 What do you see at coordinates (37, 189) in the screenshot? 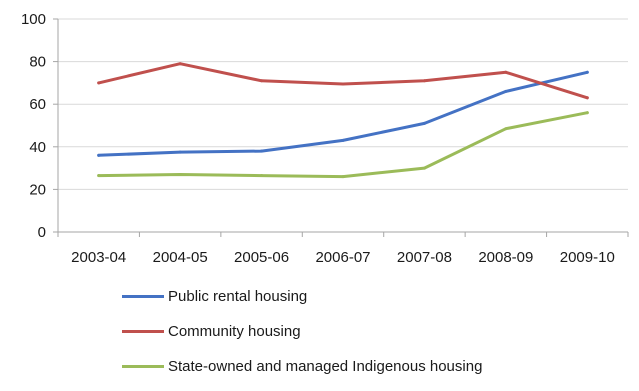
I see `y-tick-label: 20` at bounding box center [37, 189].